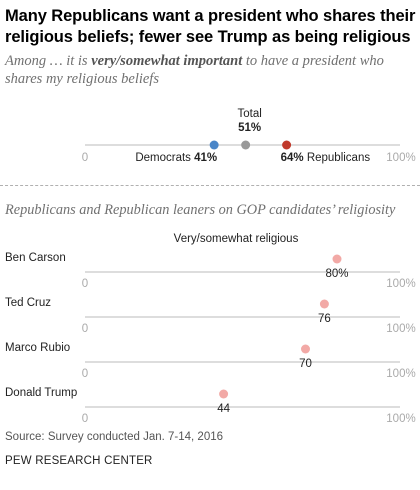  Describe the element at coordinates (400, 329) in the screenshot. I see `candidate-tick-max-ted-cruz: 100%` at that location.